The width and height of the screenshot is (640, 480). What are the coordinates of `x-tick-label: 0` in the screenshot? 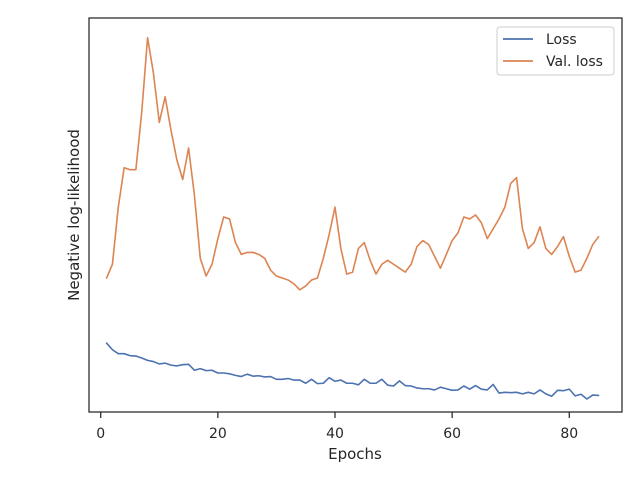 It's located at (100, 434).